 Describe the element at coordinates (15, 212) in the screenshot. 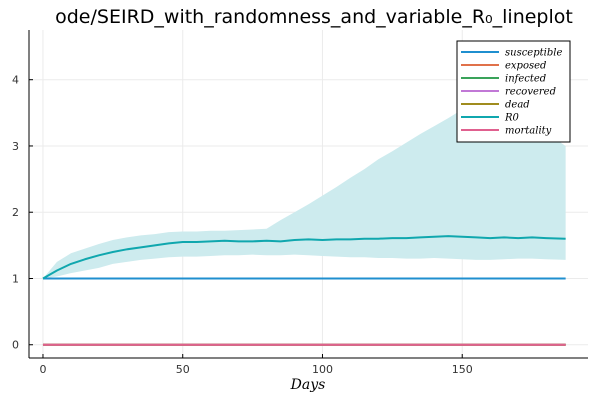

I see `y-tick-label: 2` at that location.